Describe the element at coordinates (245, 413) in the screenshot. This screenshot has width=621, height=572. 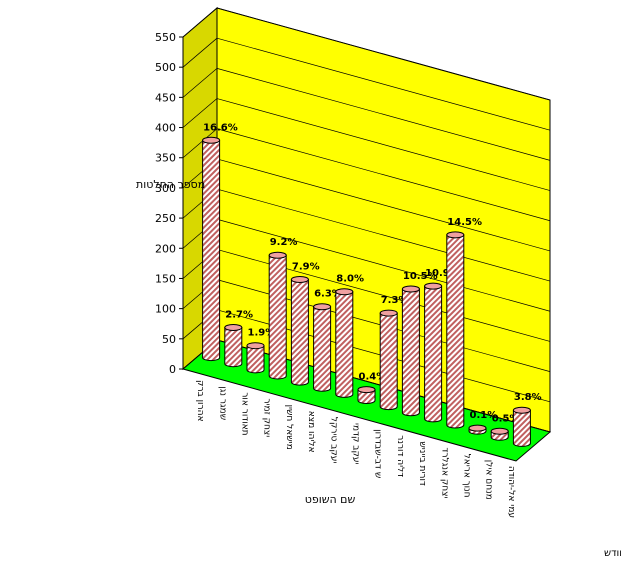
I see `category-label: תאודור אור` at that location.